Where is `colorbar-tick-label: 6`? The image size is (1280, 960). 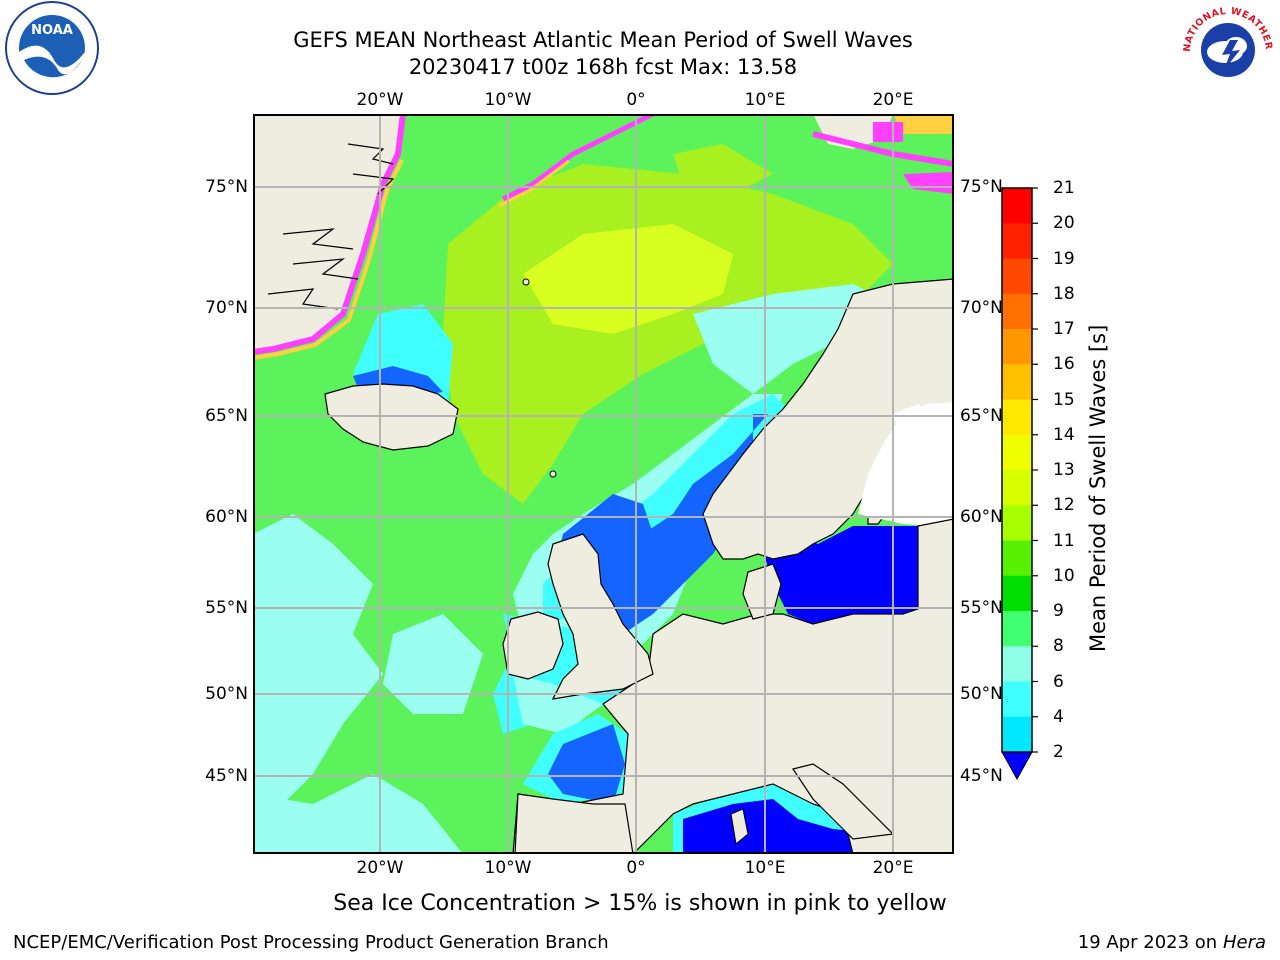
colorbar-tick-label: 6 is located at coordinates (1058, 681).